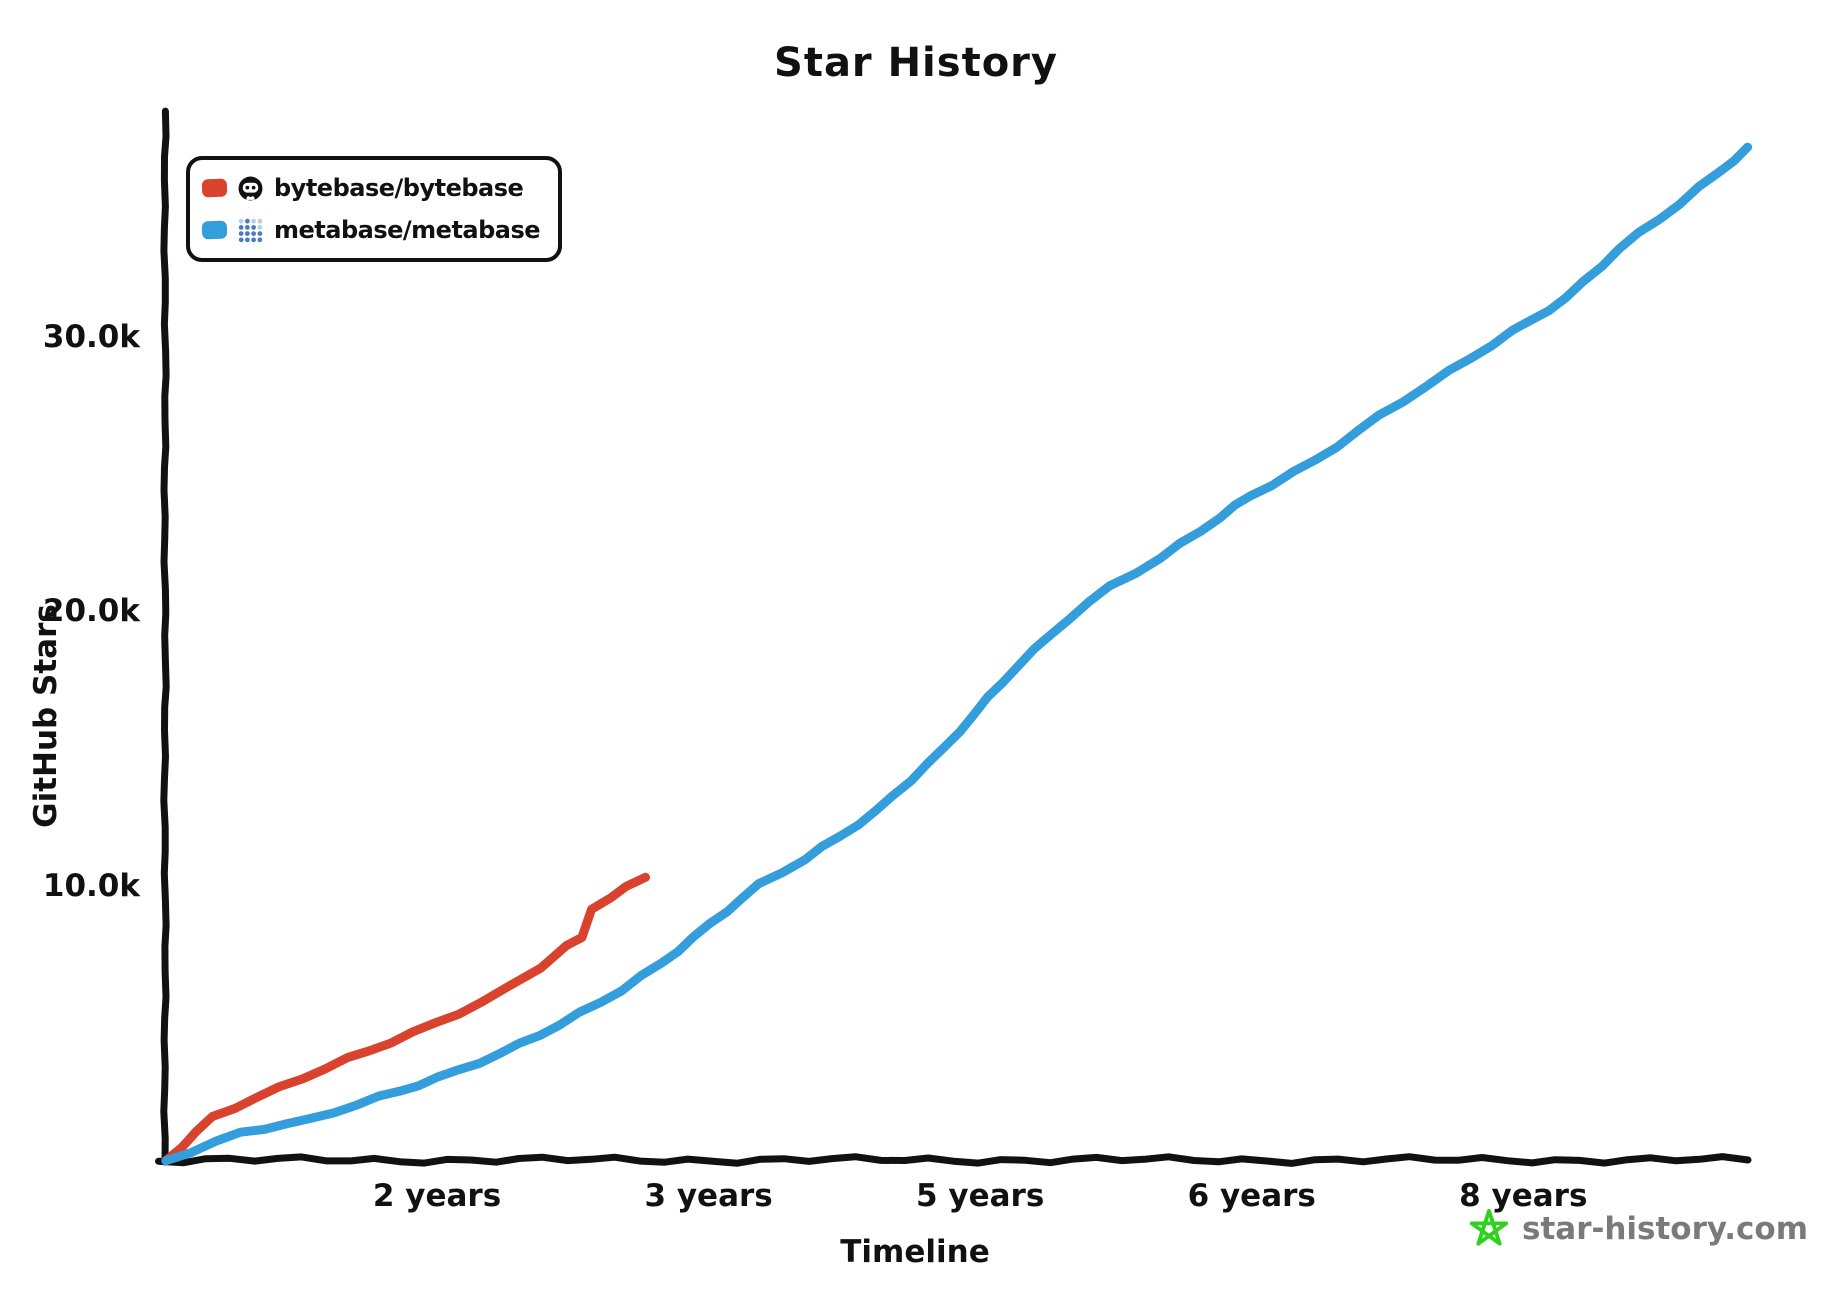 The image size is (1832, 1308). Describe the element at coordinates (1523, 1196) in the screenshot. I see `x-tick-8-years: 8 years` at that location.